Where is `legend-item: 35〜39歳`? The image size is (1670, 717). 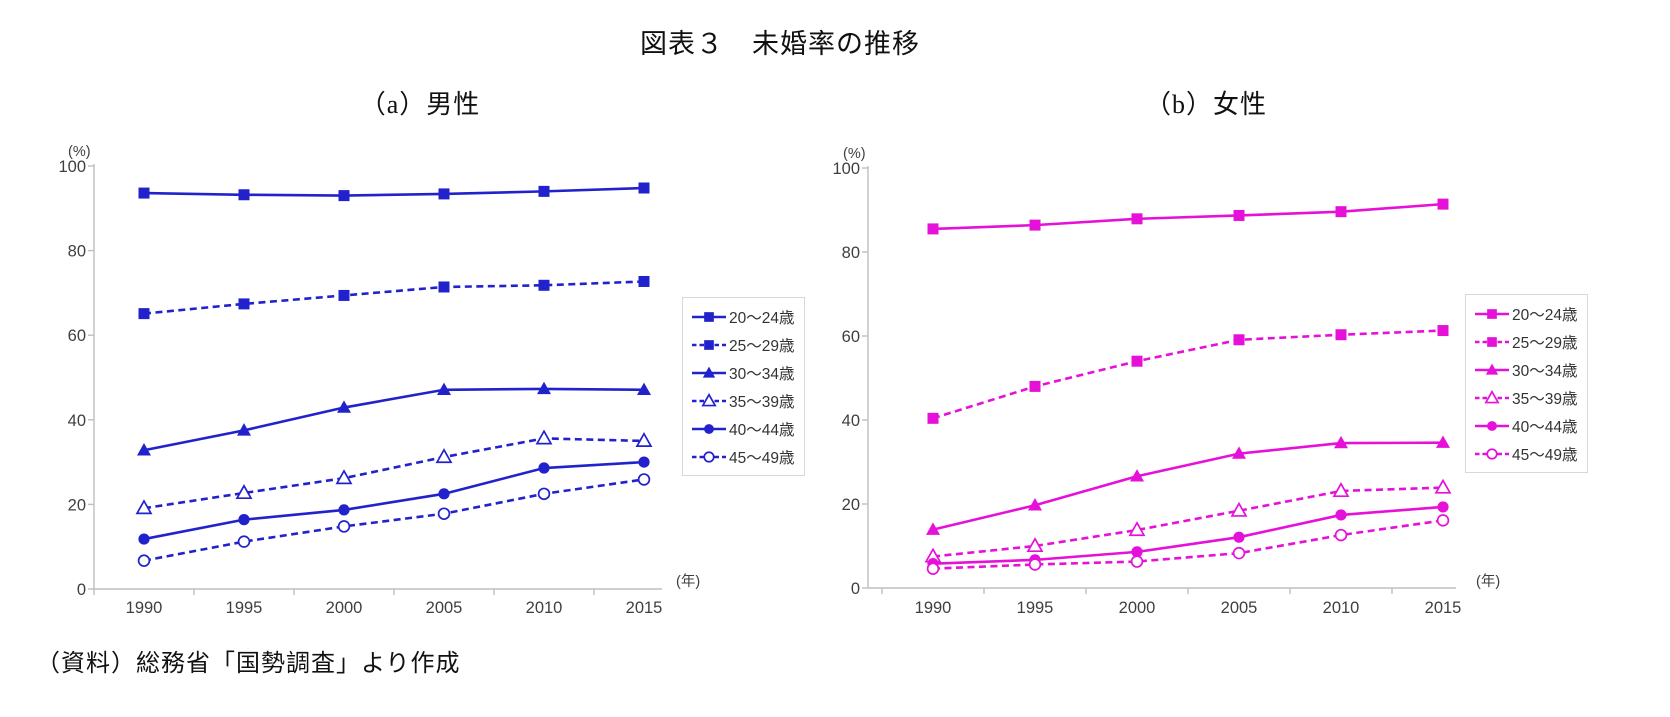
legend-item: 35〜39歳 is located at coordinates (742, 401).